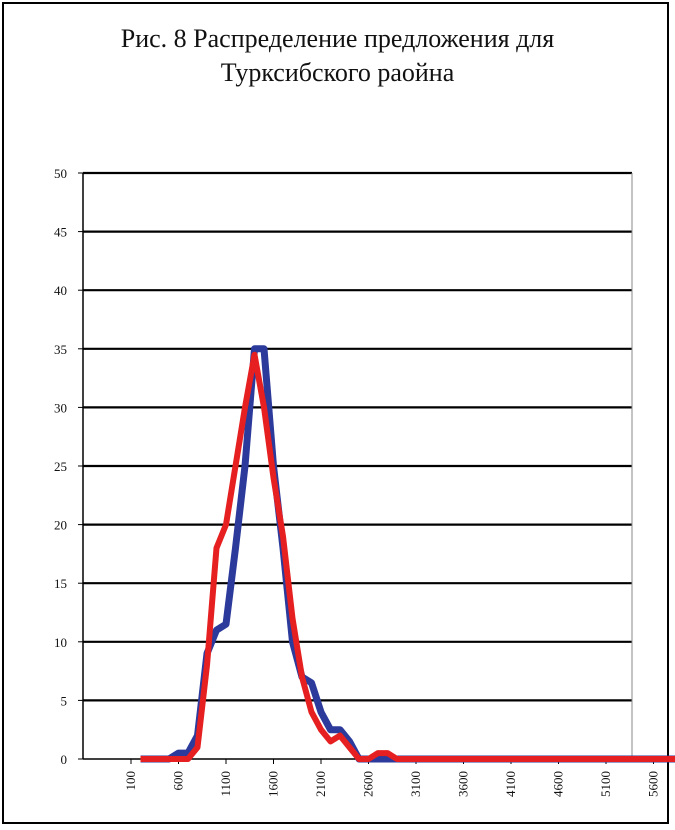 This screenshot has width=675, height=830. I want to click on y-tick-label-50: 50, so click(60, 173).